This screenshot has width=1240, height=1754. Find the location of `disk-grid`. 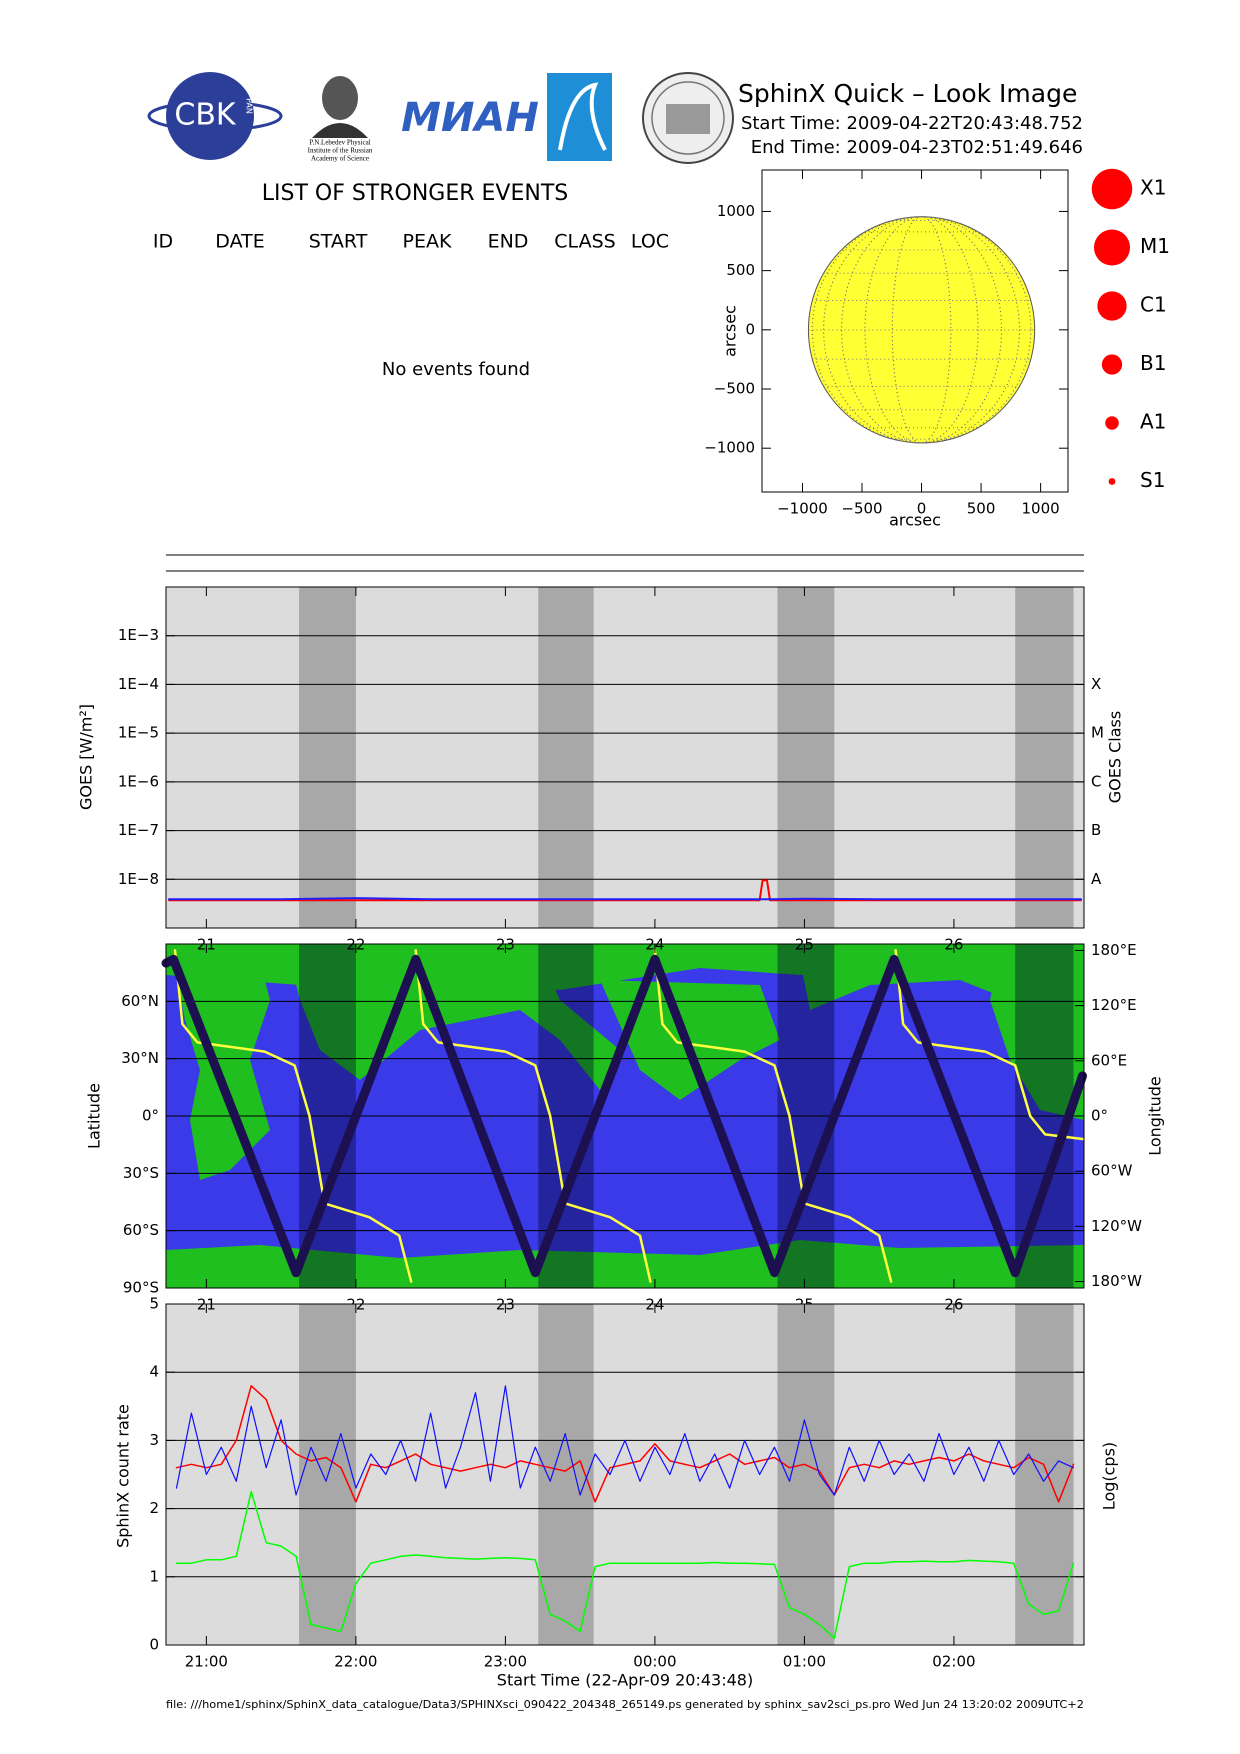

disk-grid is located at coordinates (921, 330).